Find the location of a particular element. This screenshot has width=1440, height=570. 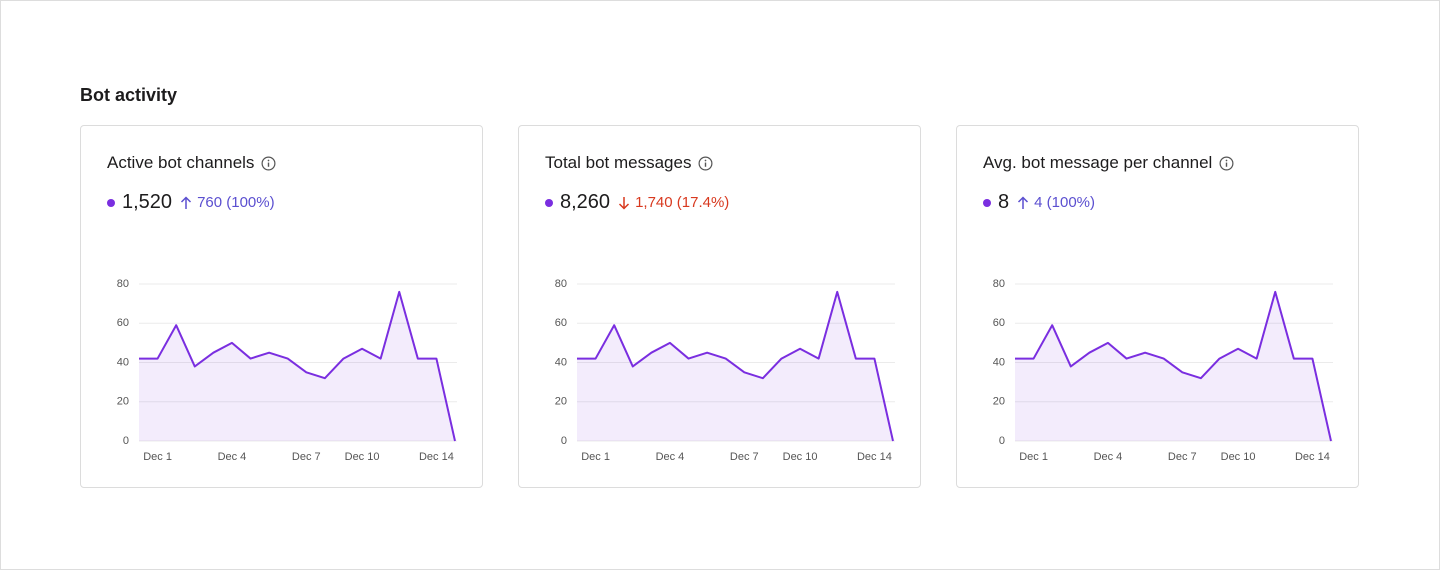

summary: 1,520 760 (100%) is located at coordinates (191, 202).